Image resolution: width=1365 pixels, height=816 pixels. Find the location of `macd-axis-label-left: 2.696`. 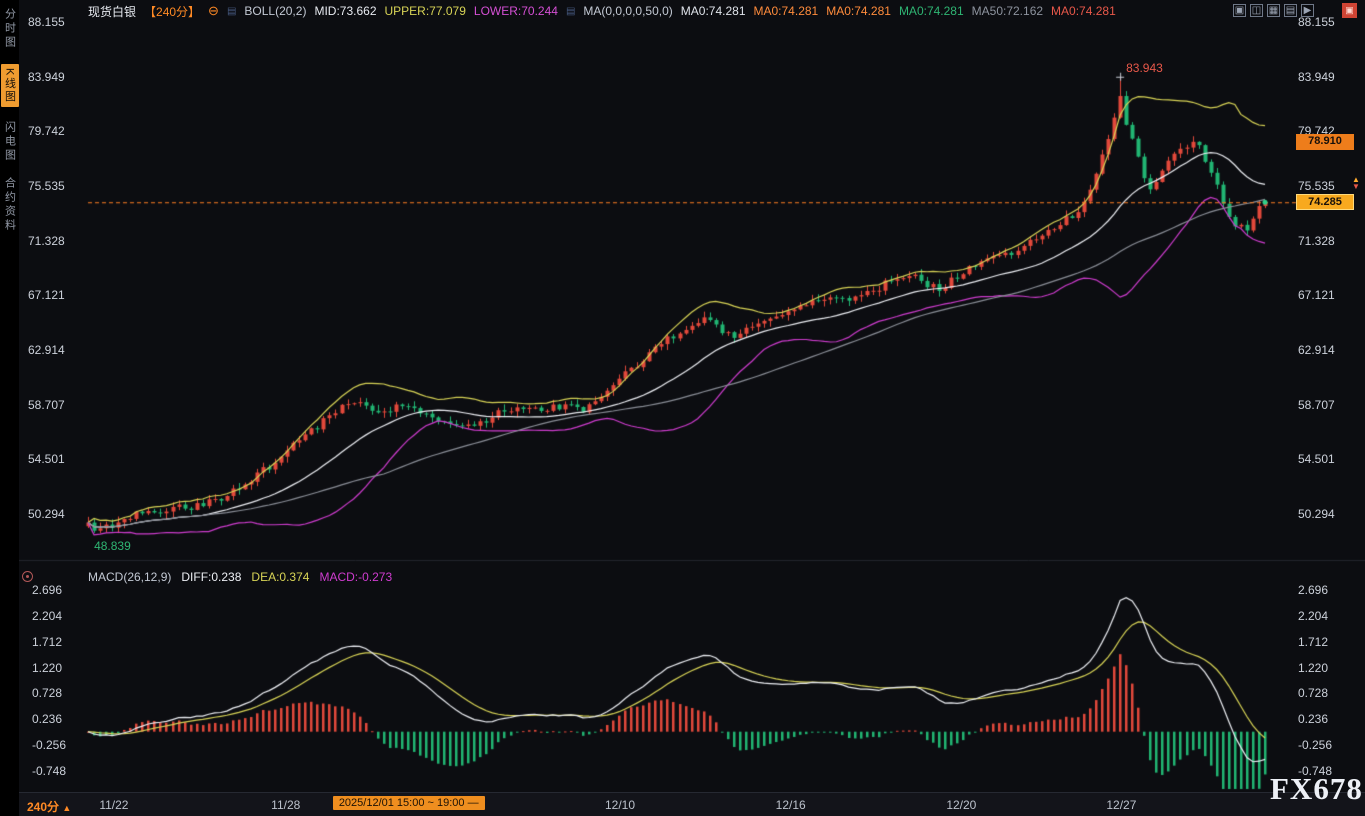

macd-axis-label-left: 2.696 is located at coordinates (47, 590).